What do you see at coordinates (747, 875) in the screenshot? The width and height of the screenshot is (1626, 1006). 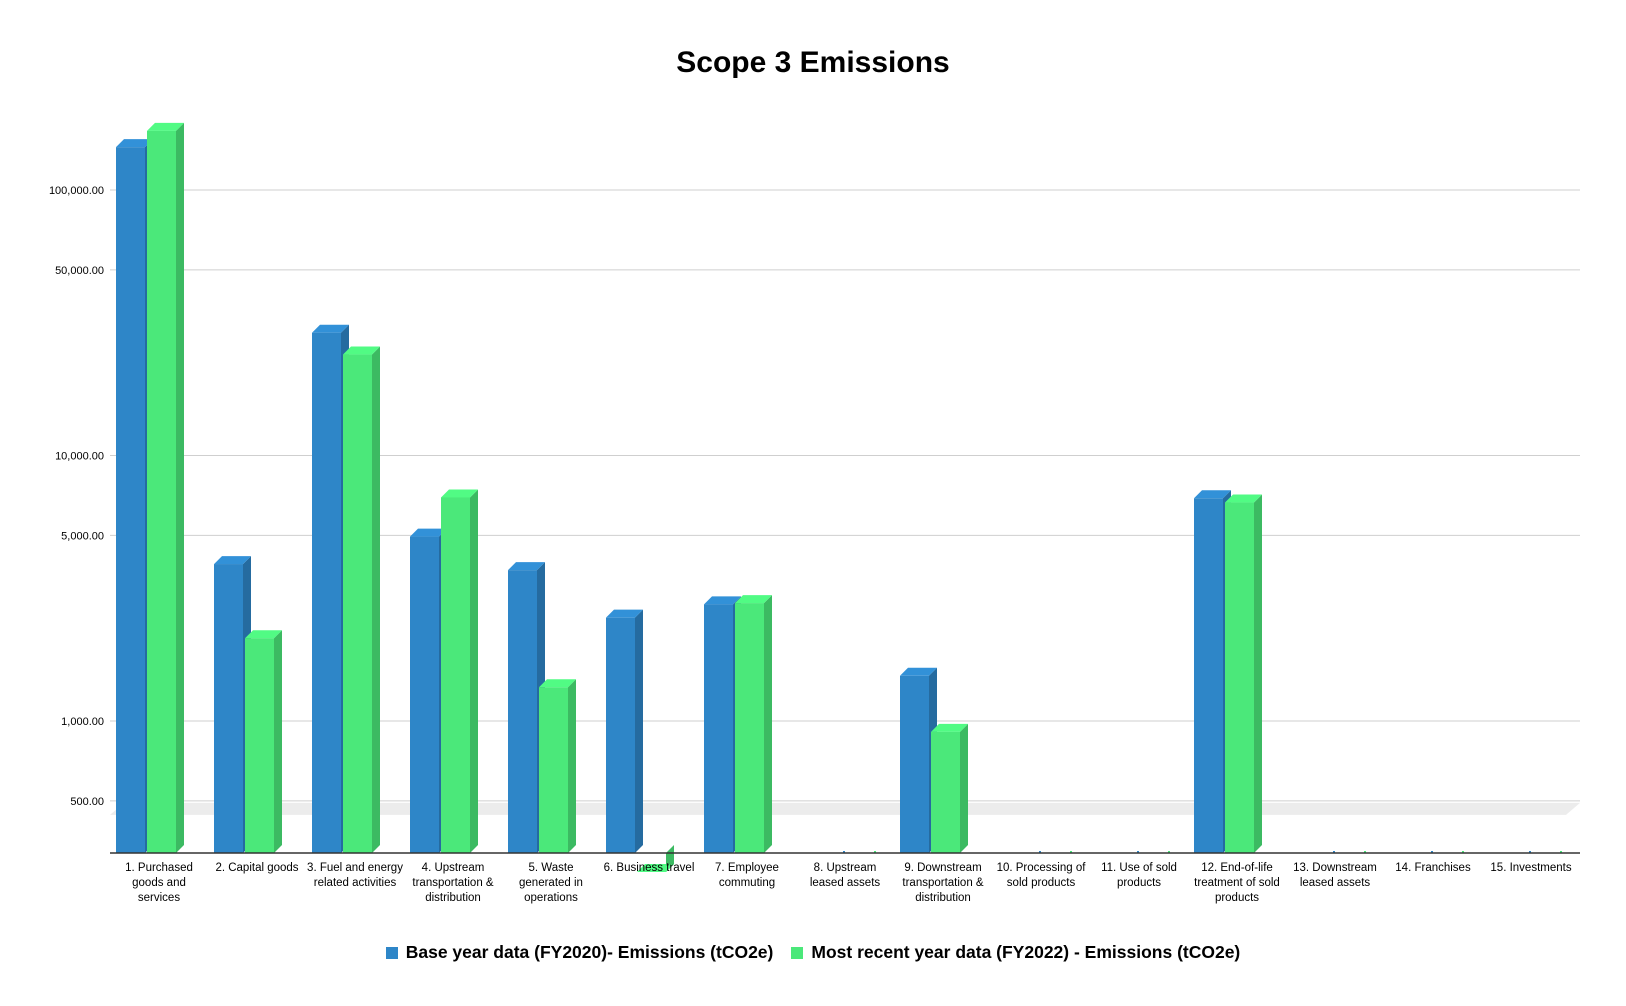 I see `x-tick-label: 7. Employee commuting` at bounding box center [747, 875].